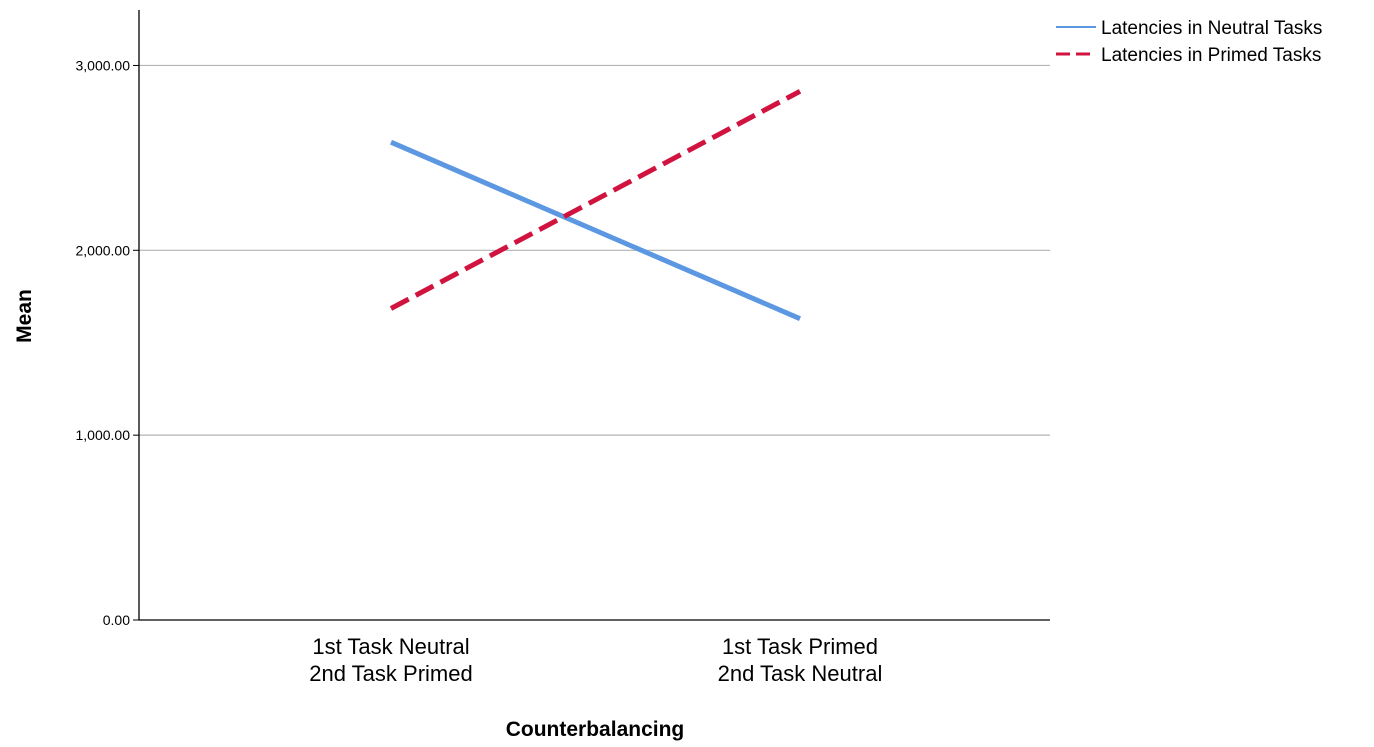 Image resolution: width=1374 pixels, height=747 pixels. I want to click on y-axis-title: Mean, so click(24, 316).